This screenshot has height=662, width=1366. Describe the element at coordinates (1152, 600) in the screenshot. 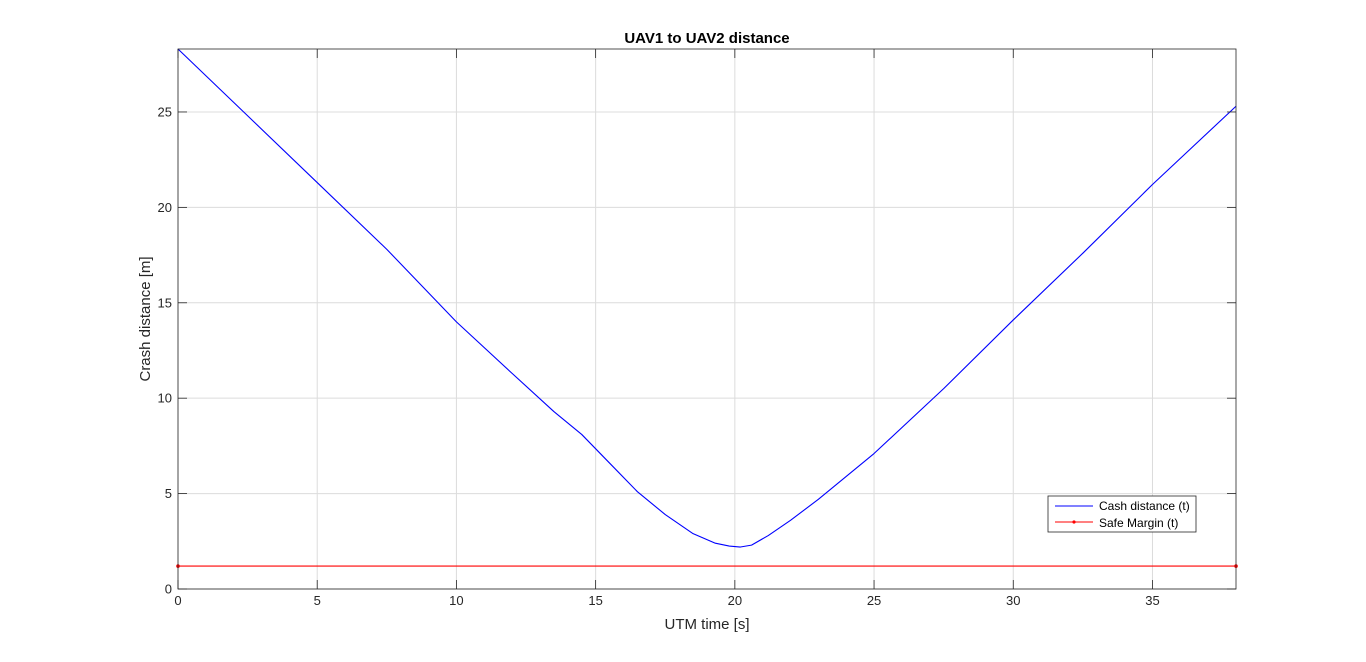

I see `x-tick-label: 35` at that location.